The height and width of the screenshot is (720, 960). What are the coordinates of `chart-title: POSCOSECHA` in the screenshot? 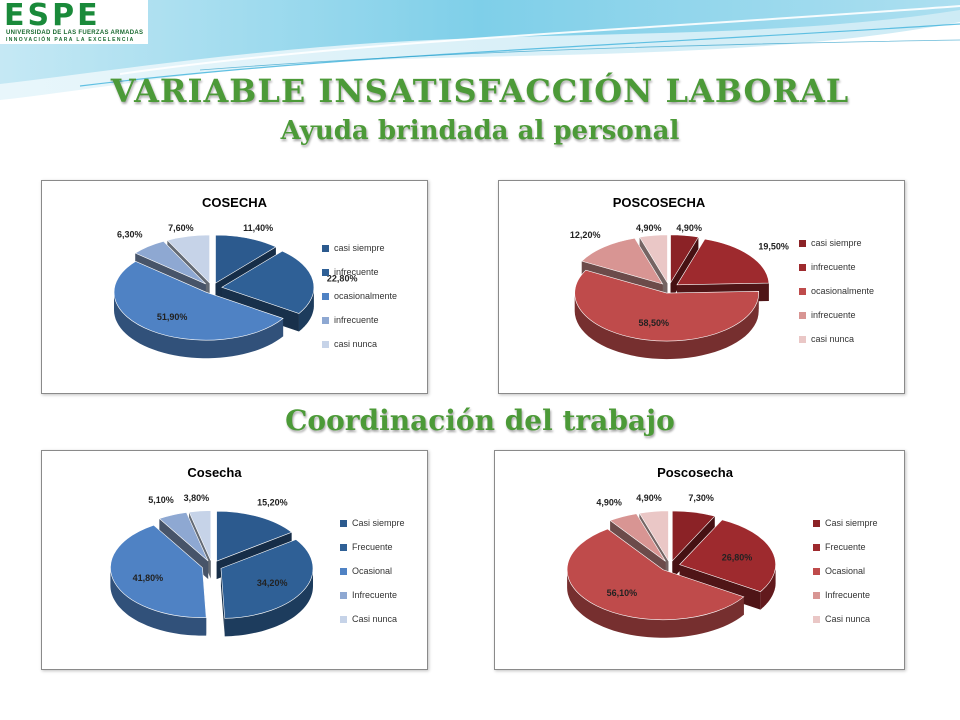 It's located at (659, 202).